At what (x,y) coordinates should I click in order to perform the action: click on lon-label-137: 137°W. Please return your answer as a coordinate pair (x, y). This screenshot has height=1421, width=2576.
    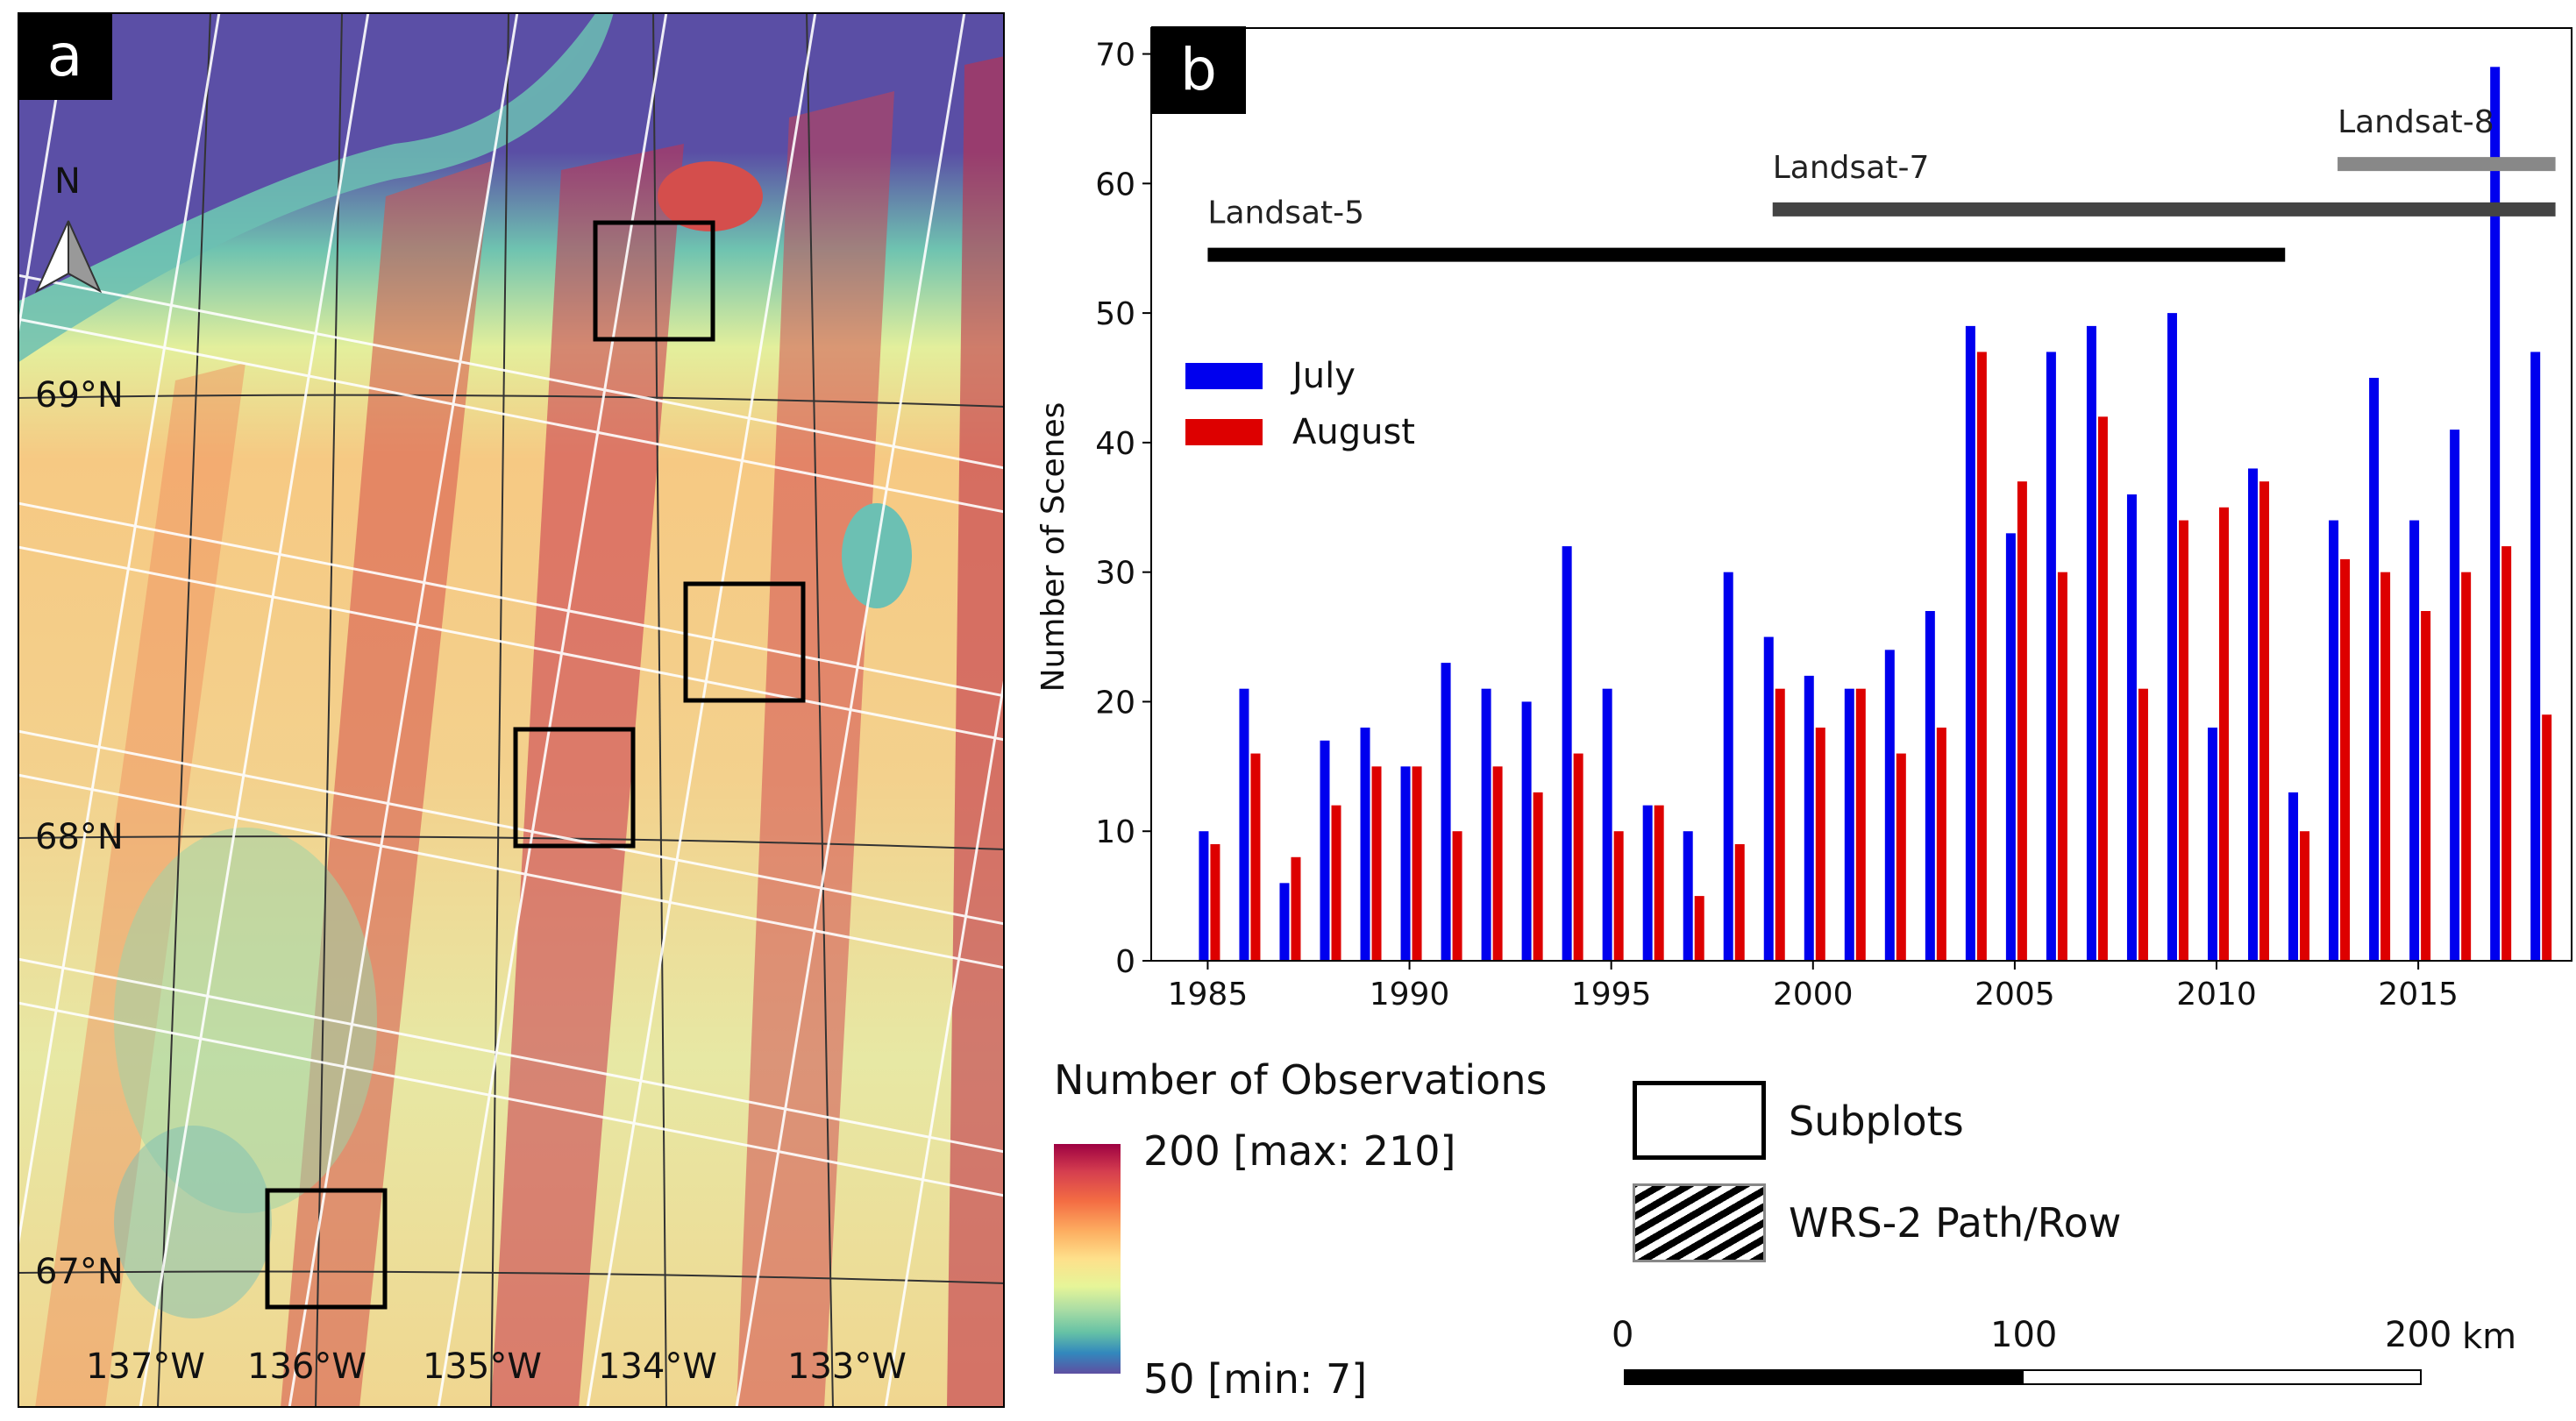
    Looking at the image, I should click on (145, 1366).